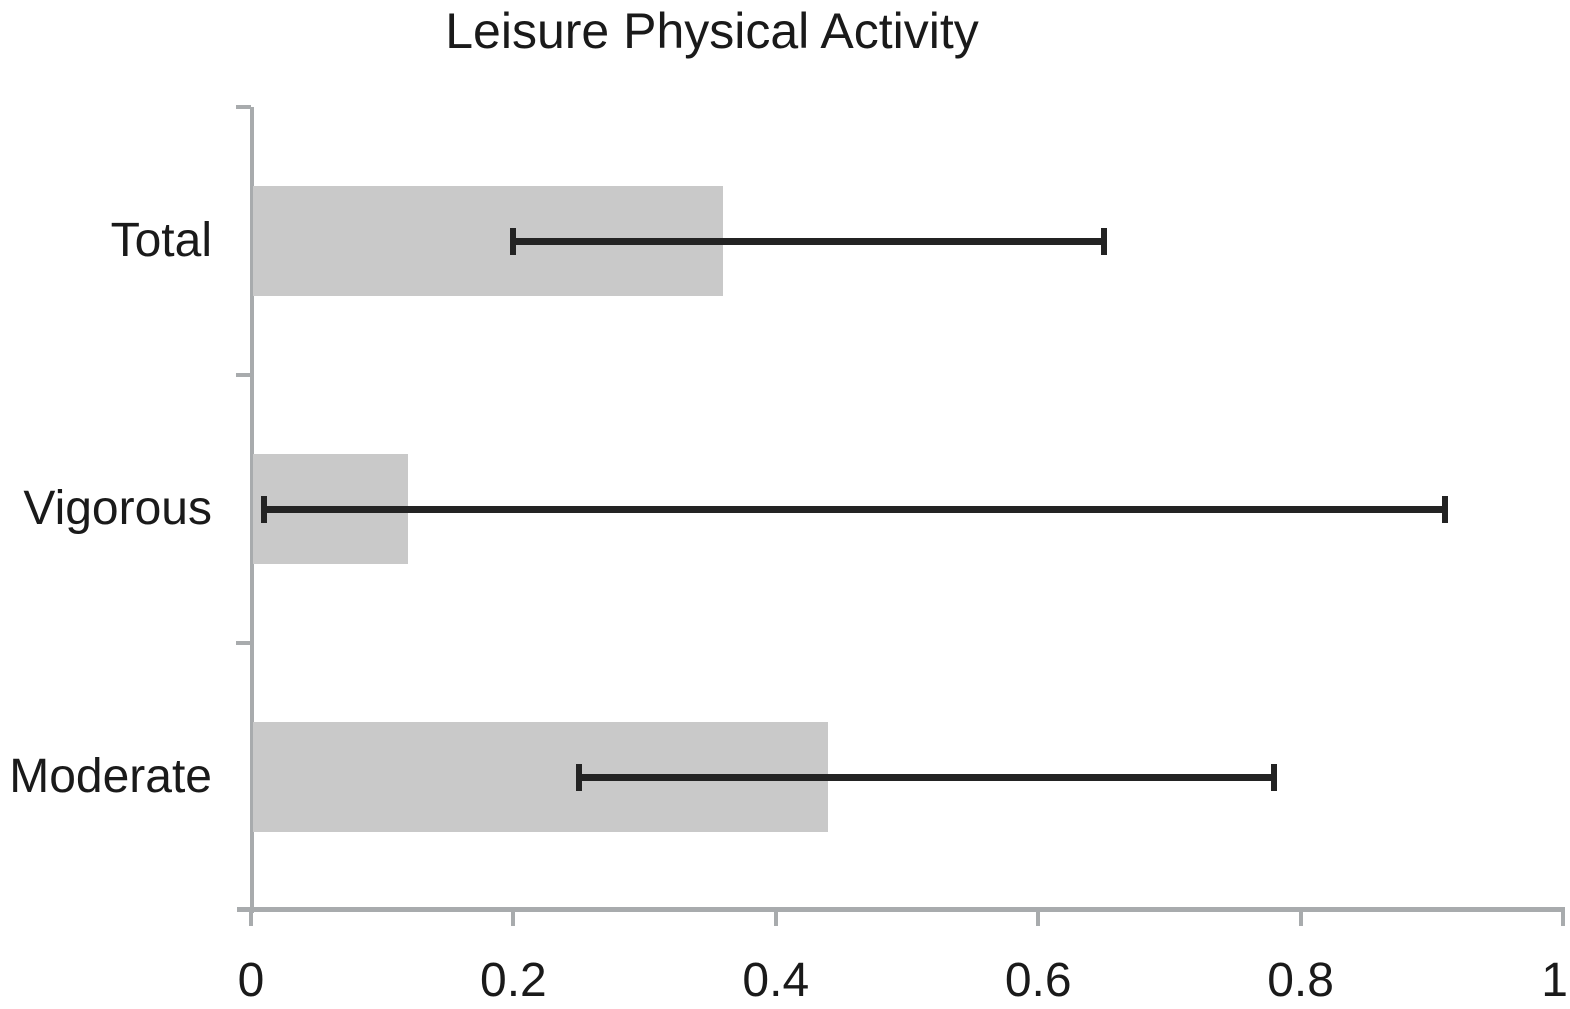 Image resolution: width=1570 pixels, height=1009 pixels. What do you see at coordinates (1274, 777) in the screenshot?
I see `error-bar-cap-high-moderate` at bounding box center [1274, 777].